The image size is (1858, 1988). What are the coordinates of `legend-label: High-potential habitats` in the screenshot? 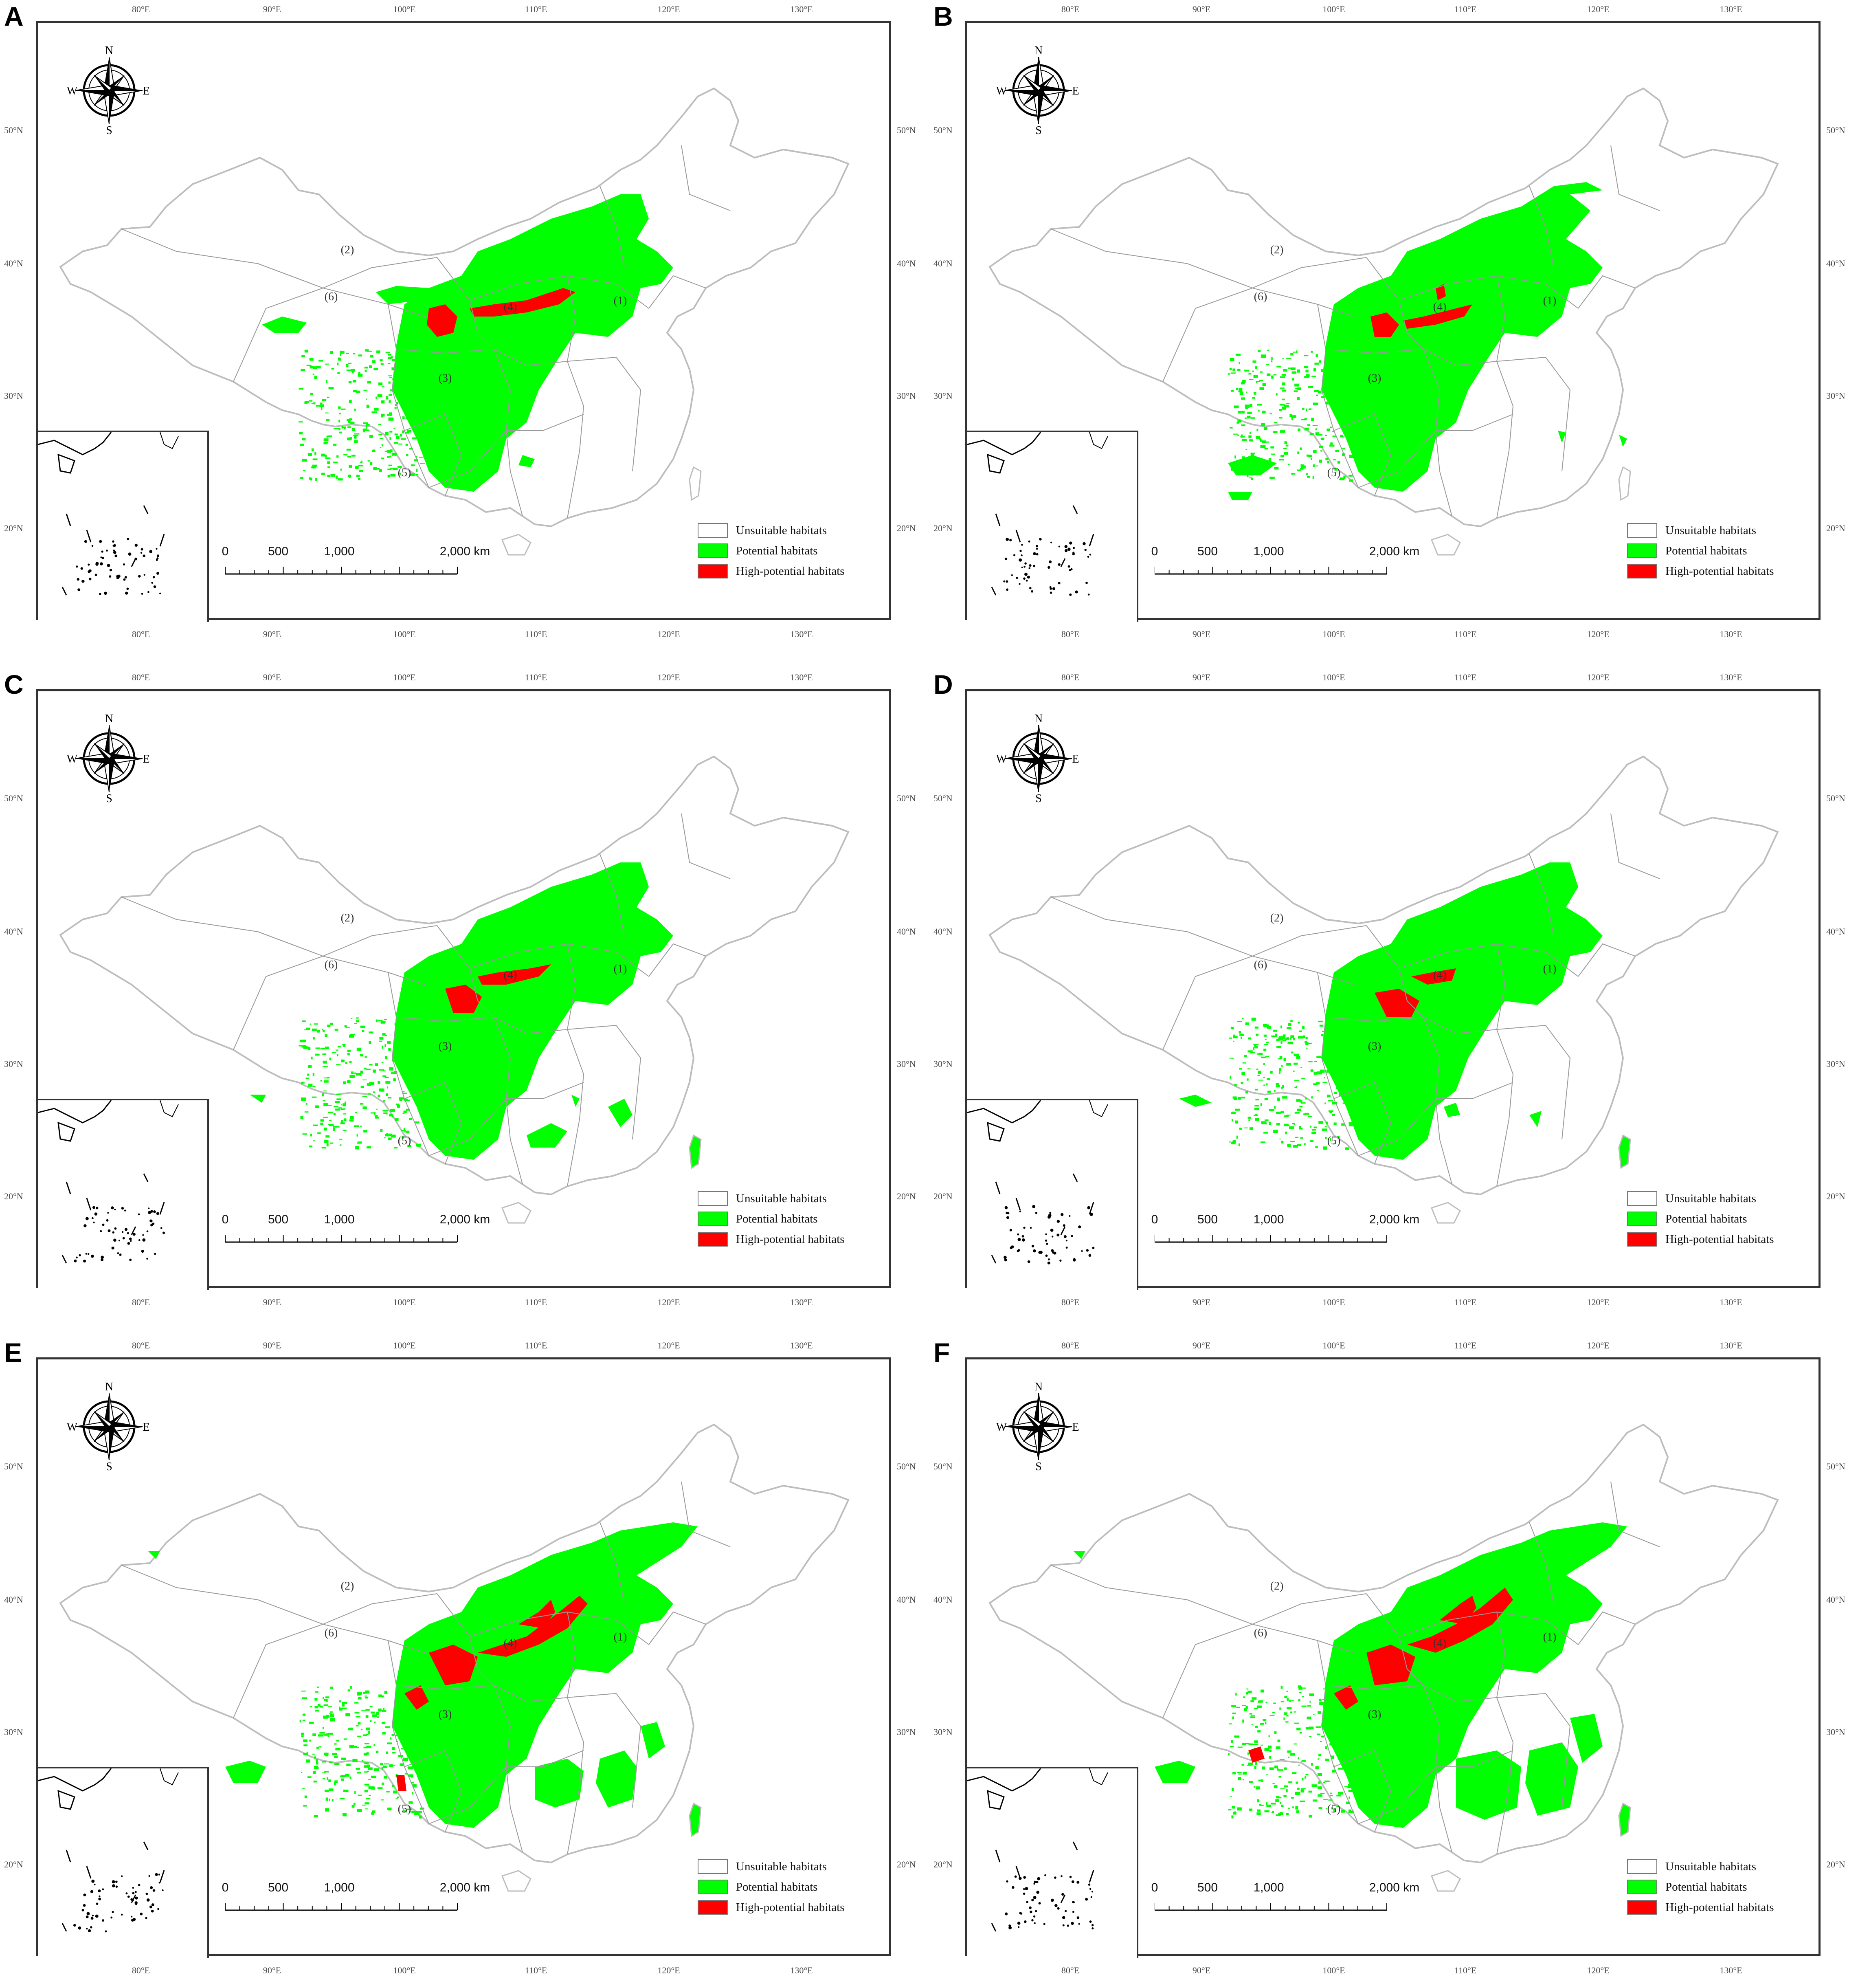 It's located at (1720, 571).